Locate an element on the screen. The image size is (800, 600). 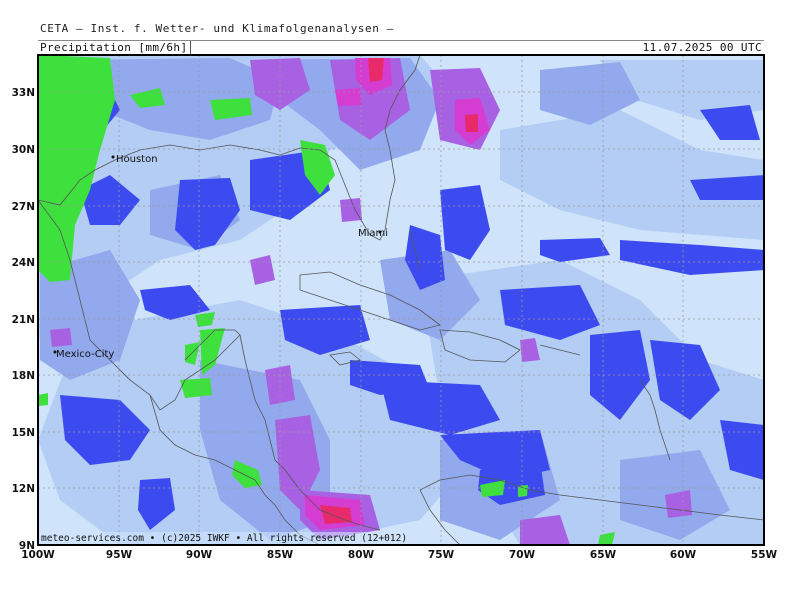
valid-time: 11.07.2025 00 UTC is located at coordinates (702, 47).